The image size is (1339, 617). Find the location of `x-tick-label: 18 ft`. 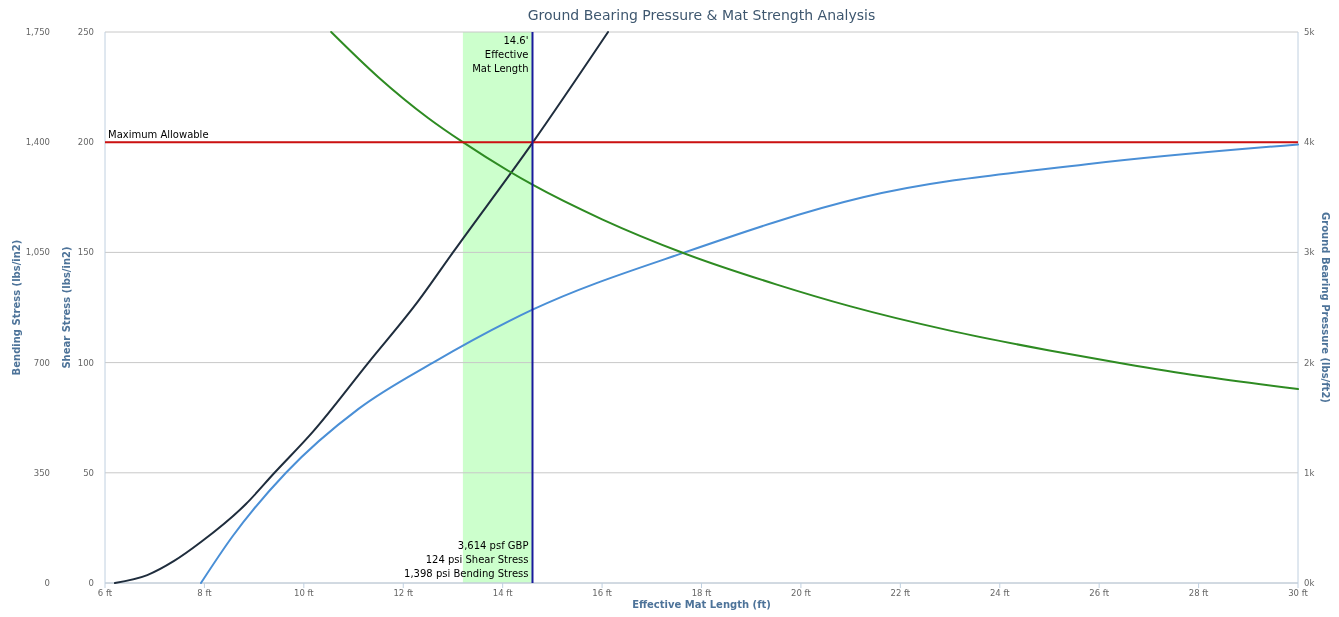

x-tick-label: 18 ft is located at coordinates (702, 593).